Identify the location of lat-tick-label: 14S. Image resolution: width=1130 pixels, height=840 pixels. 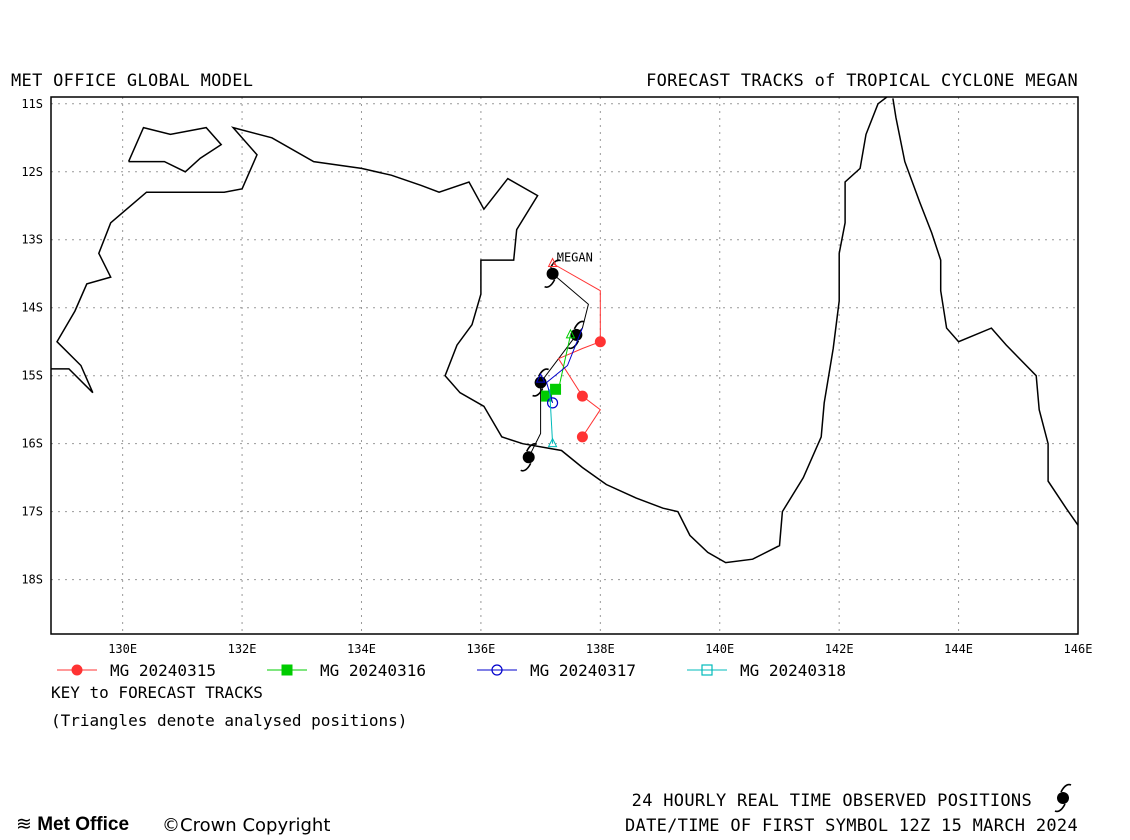
(32, 308).